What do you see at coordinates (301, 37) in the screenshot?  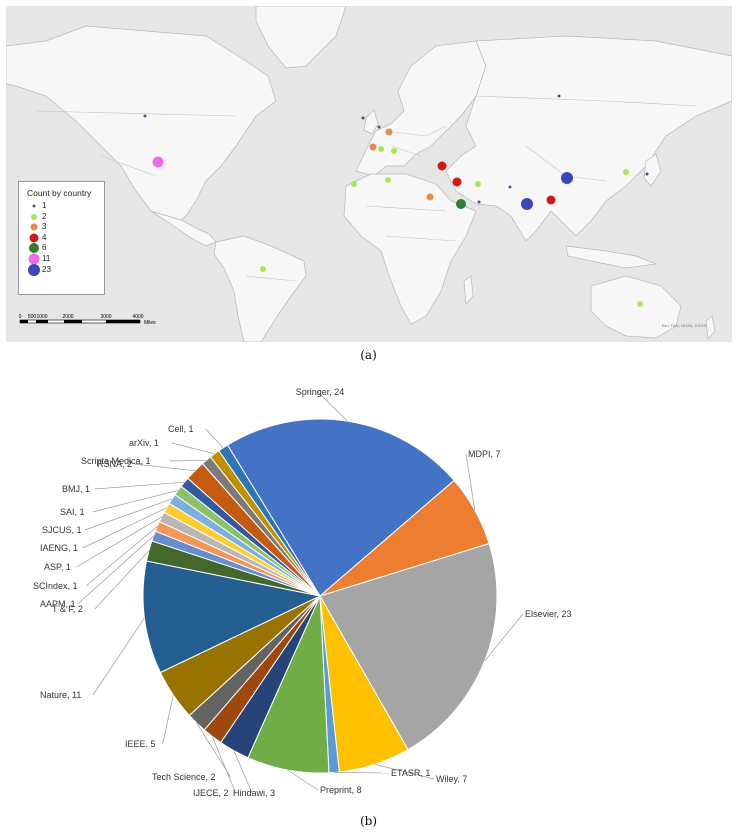 I see `land-greenland` at bounding box center [301, 37].